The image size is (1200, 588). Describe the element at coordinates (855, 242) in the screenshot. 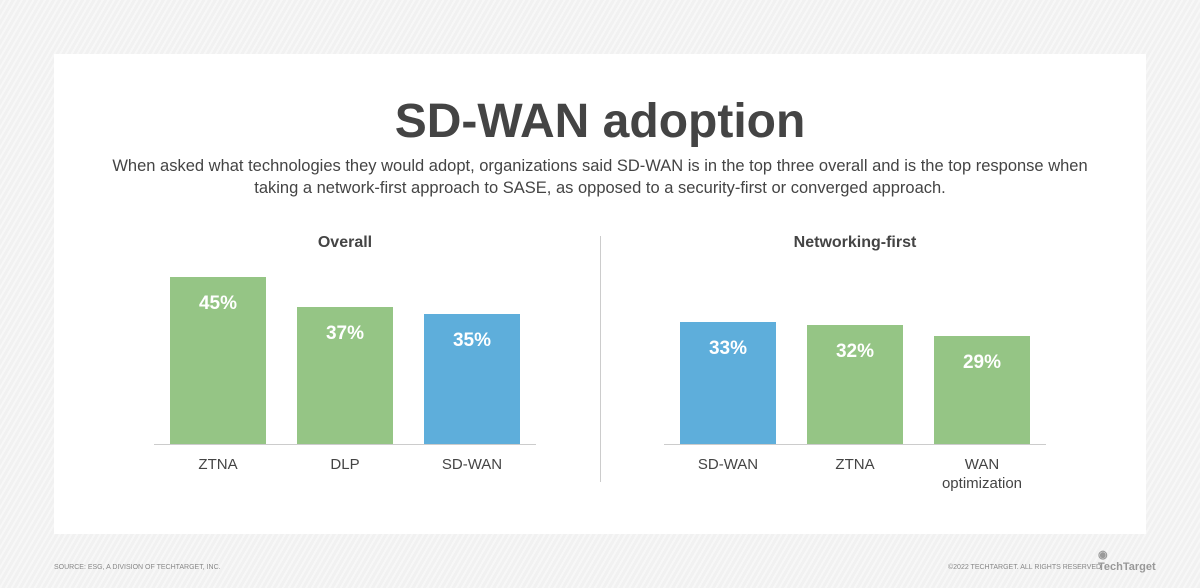

I see `chart-title: Networking-first` at that location.